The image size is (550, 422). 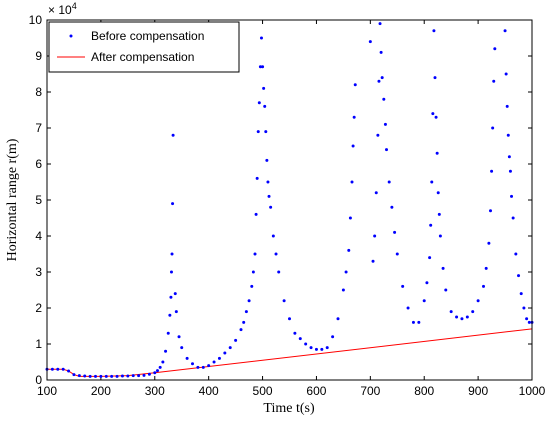 What do you see at coordinates (478, 391) in the screenshot?
I see `x-tick-label: 900` at bounding box center [478, 391].